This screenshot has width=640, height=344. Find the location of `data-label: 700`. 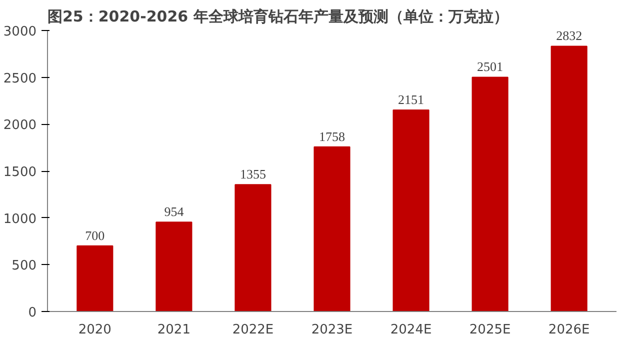

data-label: 700 is located at coordinates (95, 235).